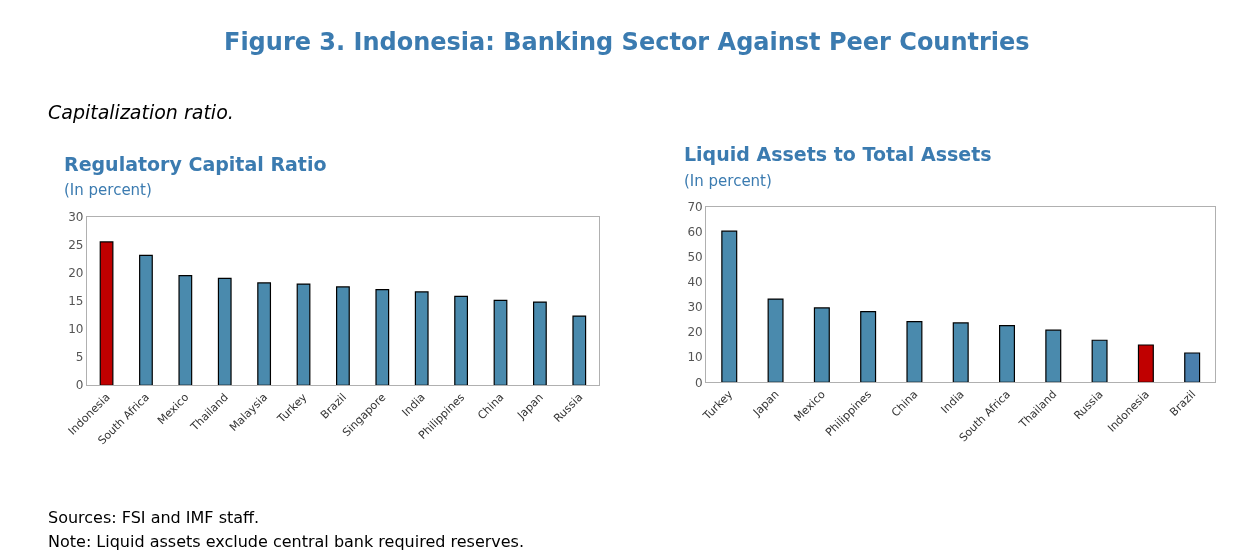 The image size is (1233, 558). Describe the element at coordinates (627, 42) in the screenshot. I see `caption: Figure 3. Indonesia: Banking Sector Against Peer Countries` at that location.